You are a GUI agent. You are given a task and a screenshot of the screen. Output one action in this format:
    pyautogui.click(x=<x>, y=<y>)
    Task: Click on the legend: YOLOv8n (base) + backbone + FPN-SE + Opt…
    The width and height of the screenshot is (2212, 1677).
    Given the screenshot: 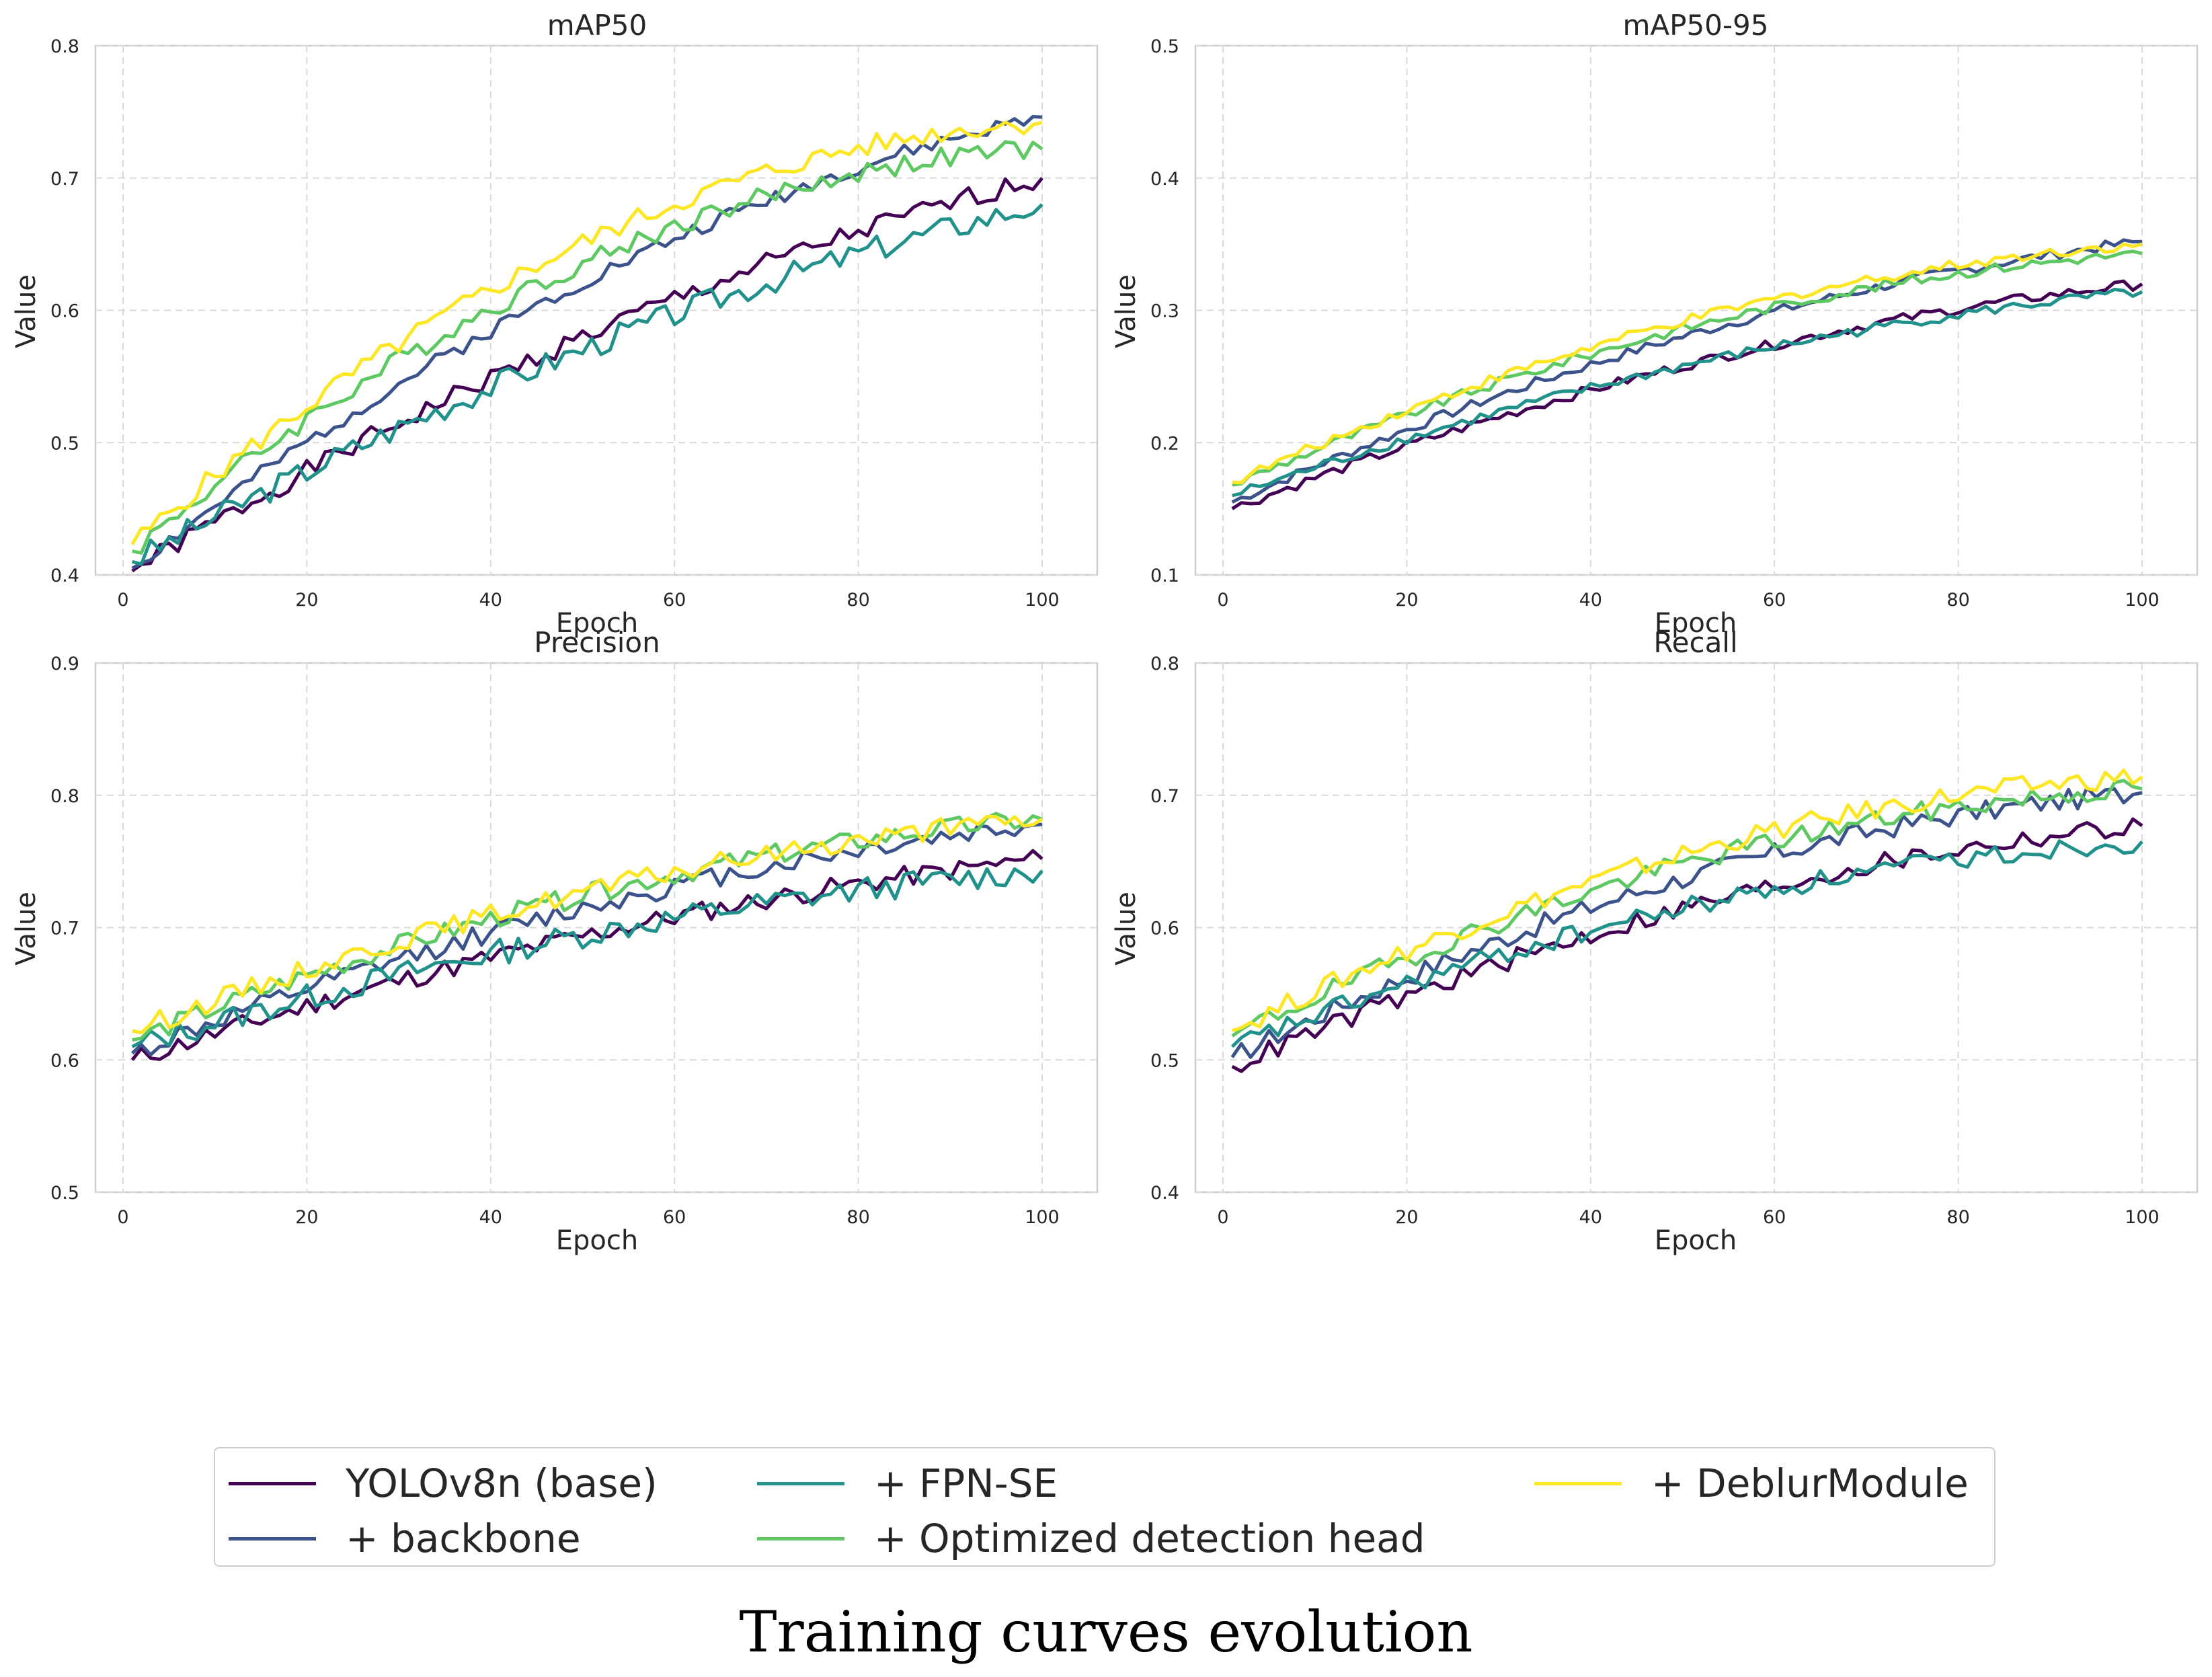 What is the action you would take?
    pyautogui.click(x=1105, y=1507)
    